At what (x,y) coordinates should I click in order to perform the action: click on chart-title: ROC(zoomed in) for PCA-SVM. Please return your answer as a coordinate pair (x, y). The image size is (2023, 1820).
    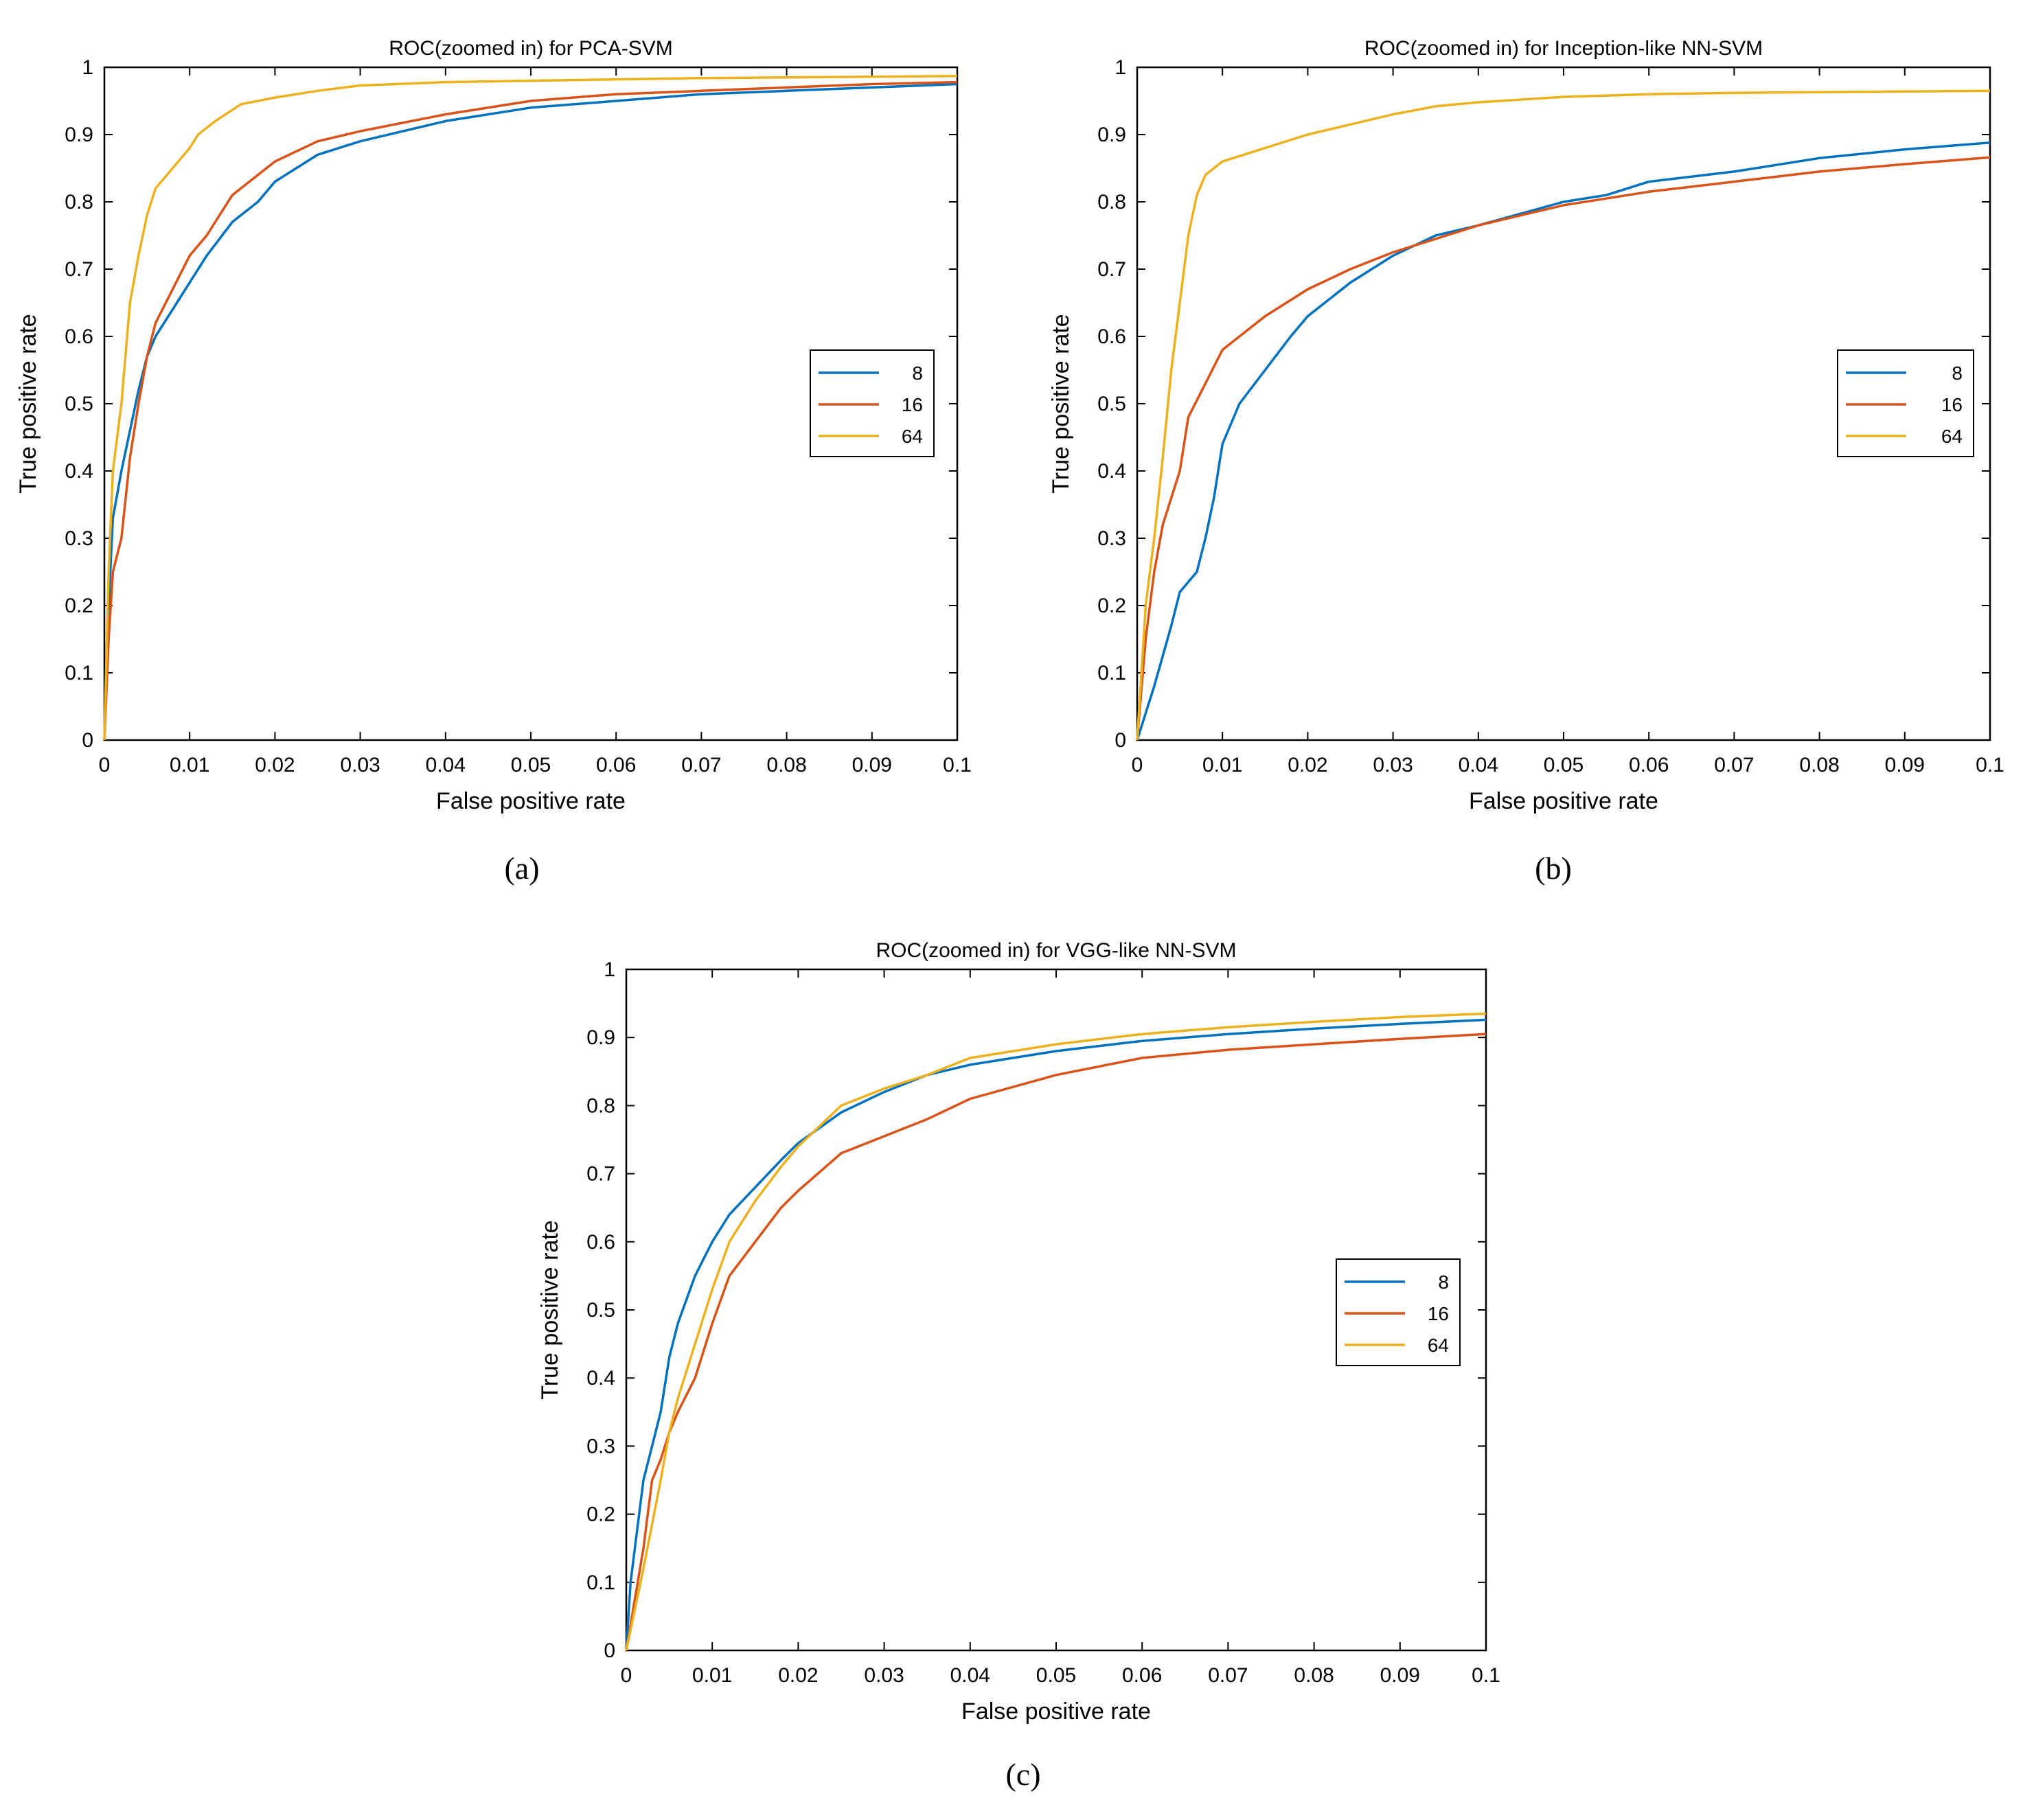
    Looking at the image, I should click on (530, 48).